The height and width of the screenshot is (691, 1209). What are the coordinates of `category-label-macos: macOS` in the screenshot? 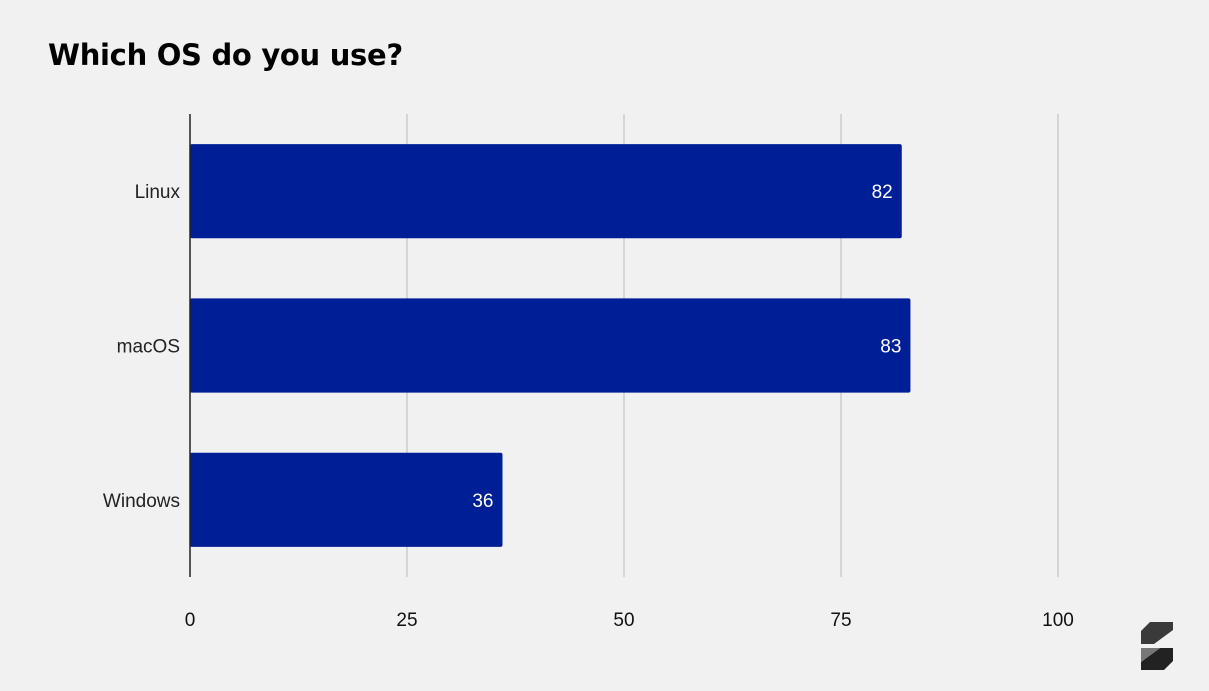 It's located at (148, 347).